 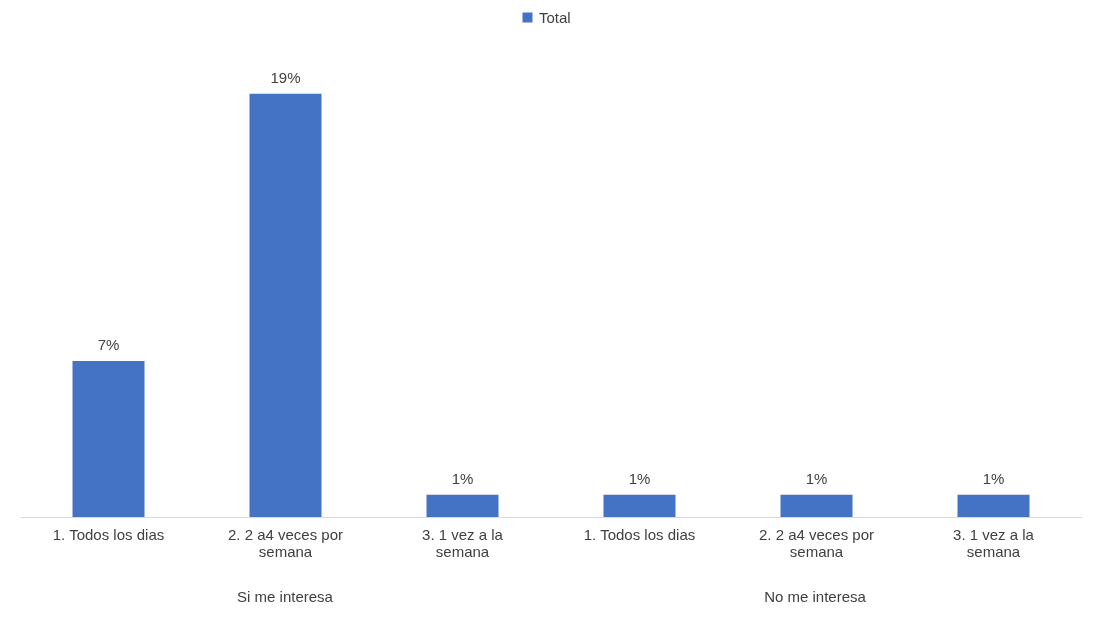 I want to click on text: No me interesa, so click(x=815, y=596).